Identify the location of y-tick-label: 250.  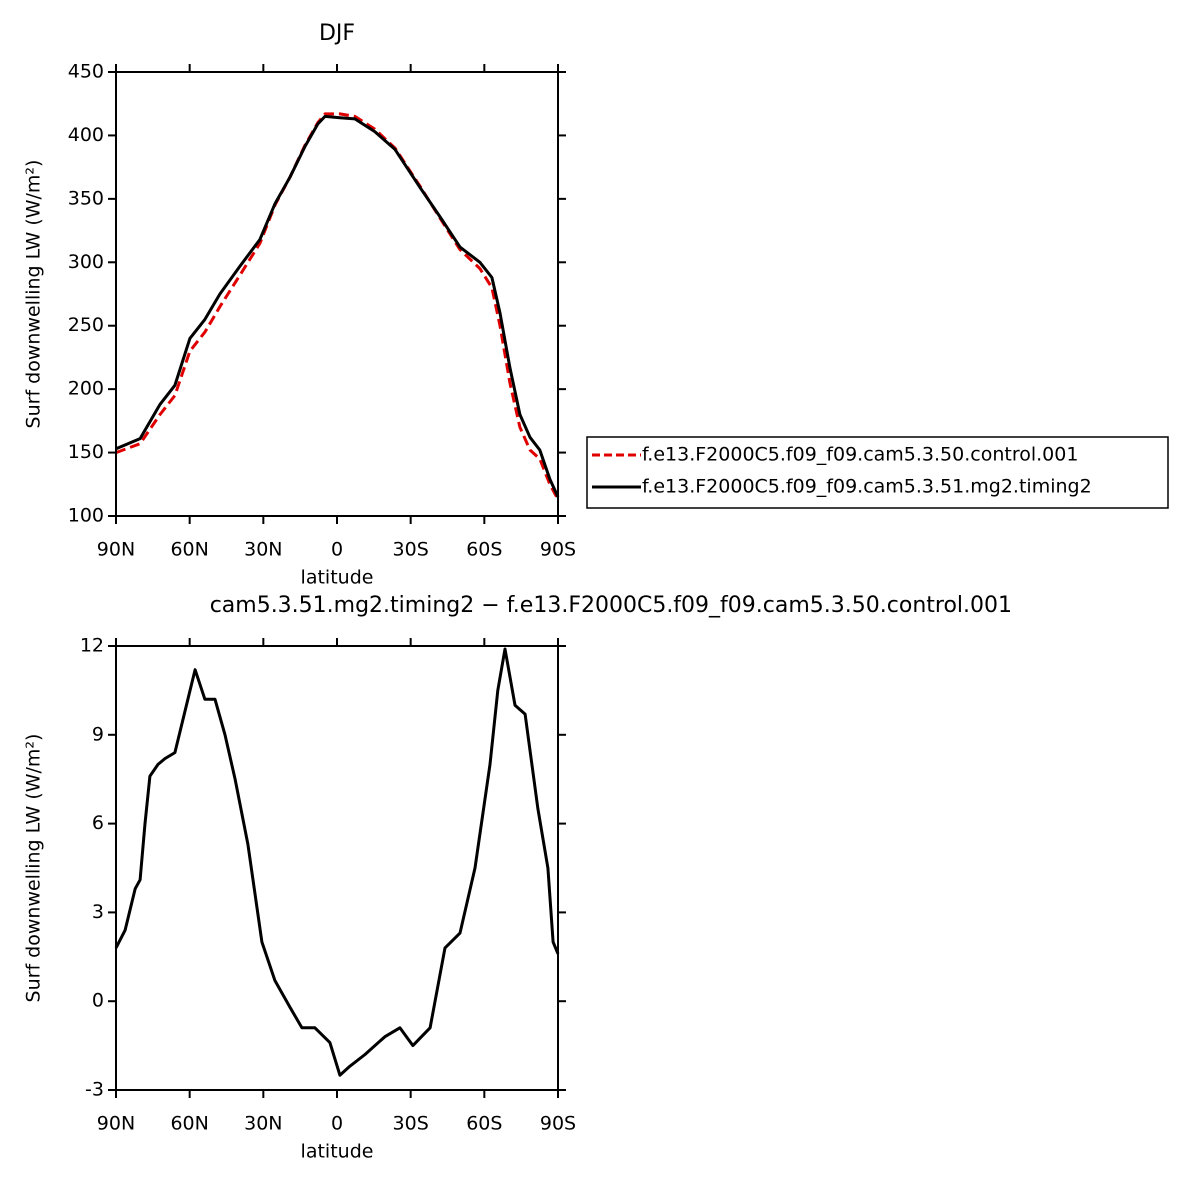
(86, 325).